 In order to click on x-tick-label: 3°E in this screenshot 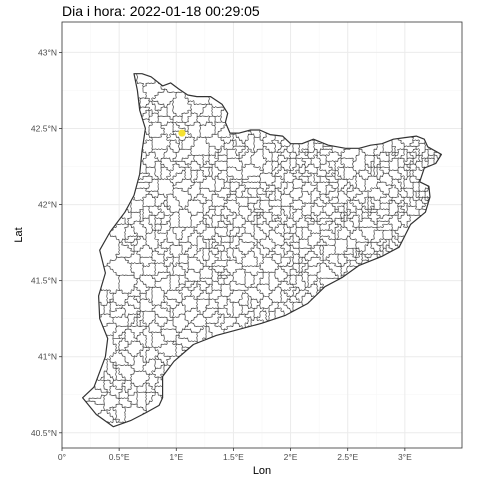, I will do `click(405, 457)`.